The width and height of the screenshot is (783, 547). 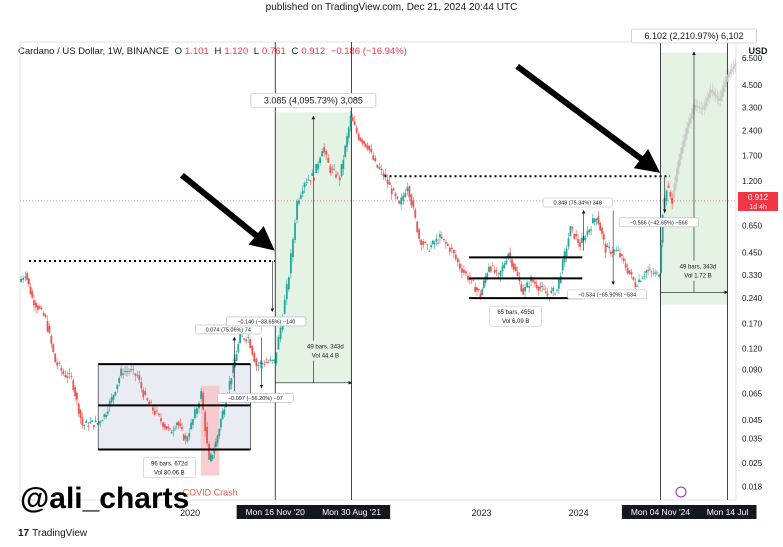 What do you see at coordinates (758, 197) in the screenshot?
I see `current-price-value: 0.912` at bounding box center [758, 197].